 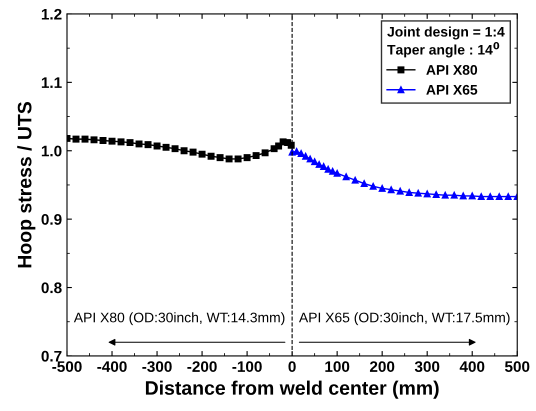 What do you see at coordinates (52, 151) in the screenshot?
I see `y-tick-label: 1.0` at bounding box center [52, 151].